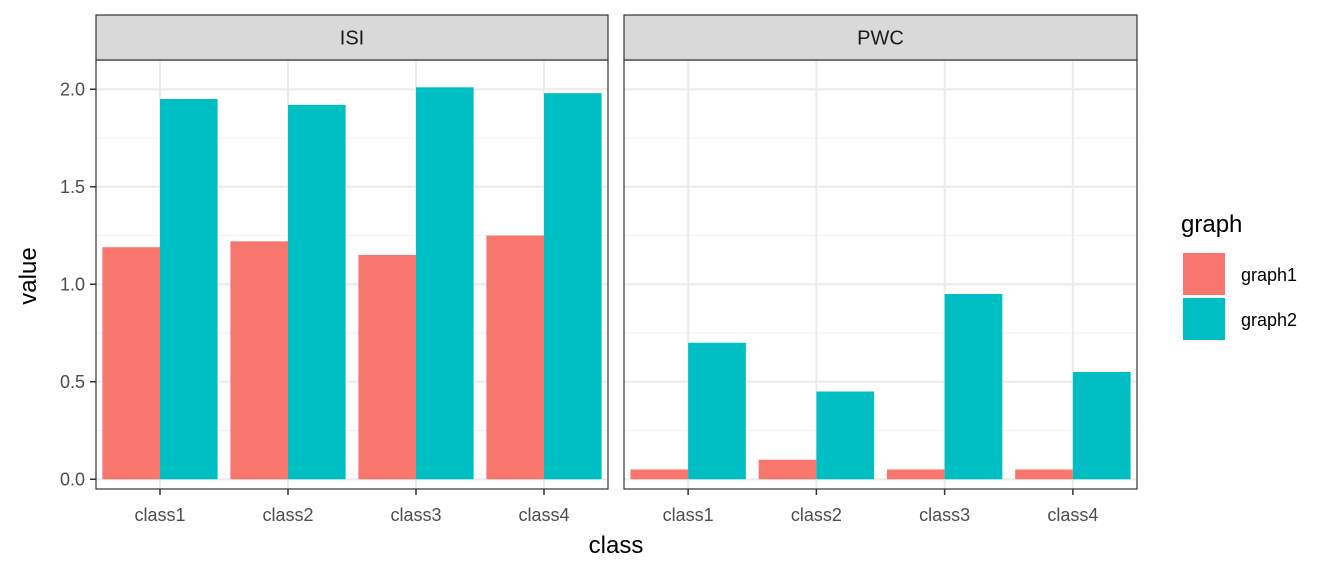 Image resolution: width=1344 pixels, height=576 pixels. What do you see at coordinates (72, 382) in the screenshot?
I see `y-tick-label: 0.5` at bounding box center [72, 382].